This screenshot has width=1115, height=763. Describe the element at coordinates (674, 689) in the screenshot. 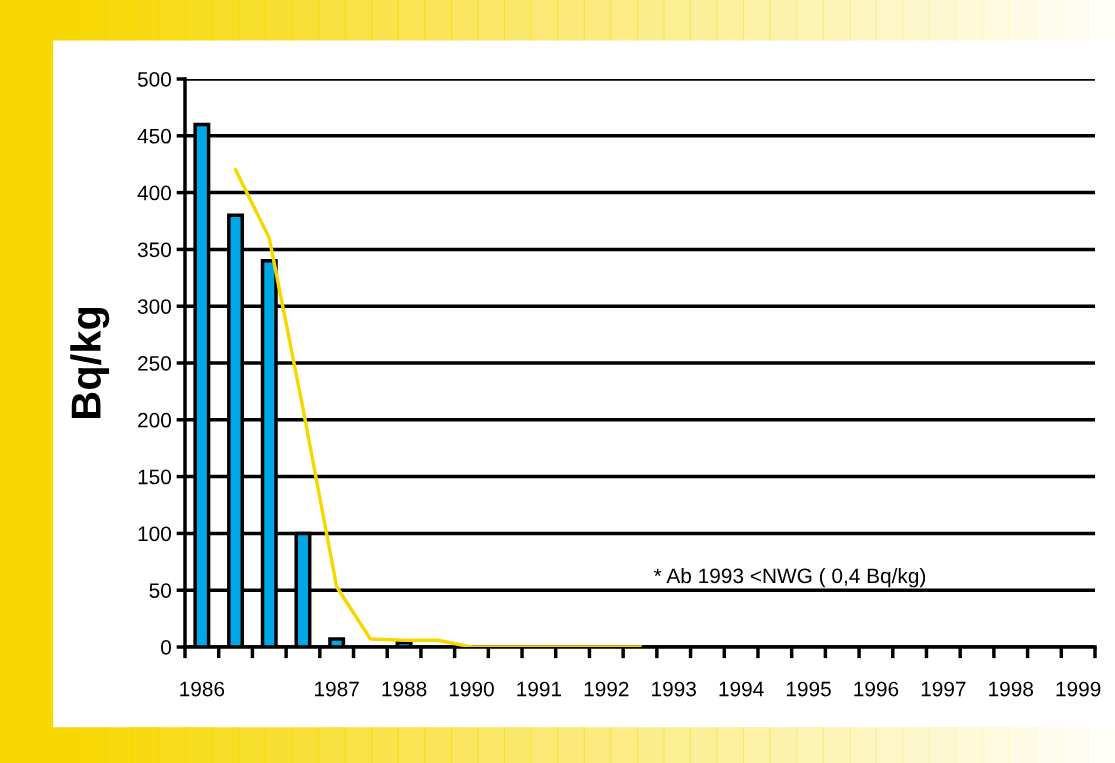

I see `x-tick-label: 1993` at that location.